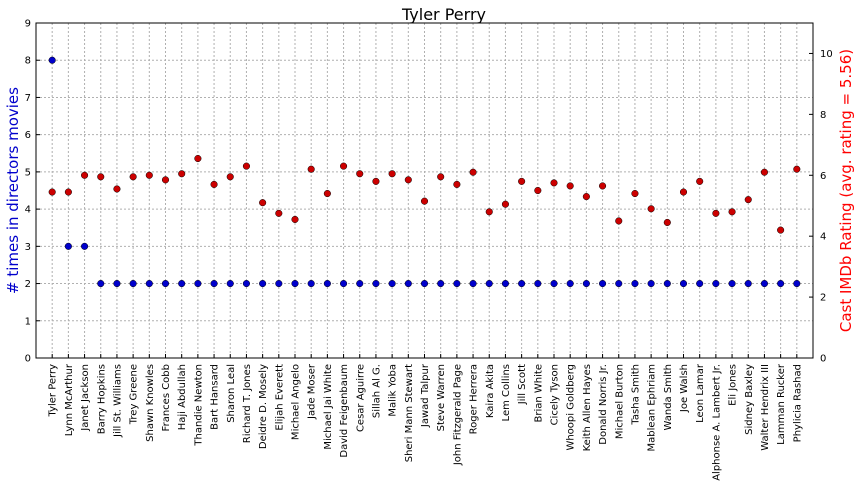 This screenshot has width=860, height=487. What do you see at coordinates (85, 398) in the screenshot?
I see `category-label: Janet Jackson` at bounding box center [85, 398].